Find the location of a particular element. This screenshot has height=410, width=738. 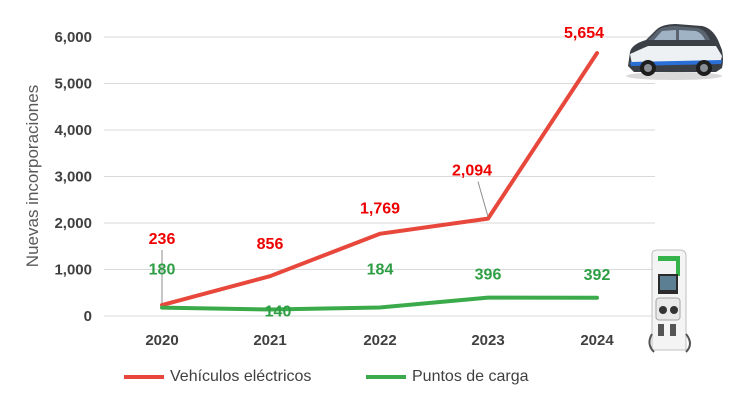

y-tick-label: 0 is located at coordinates (88, 316).